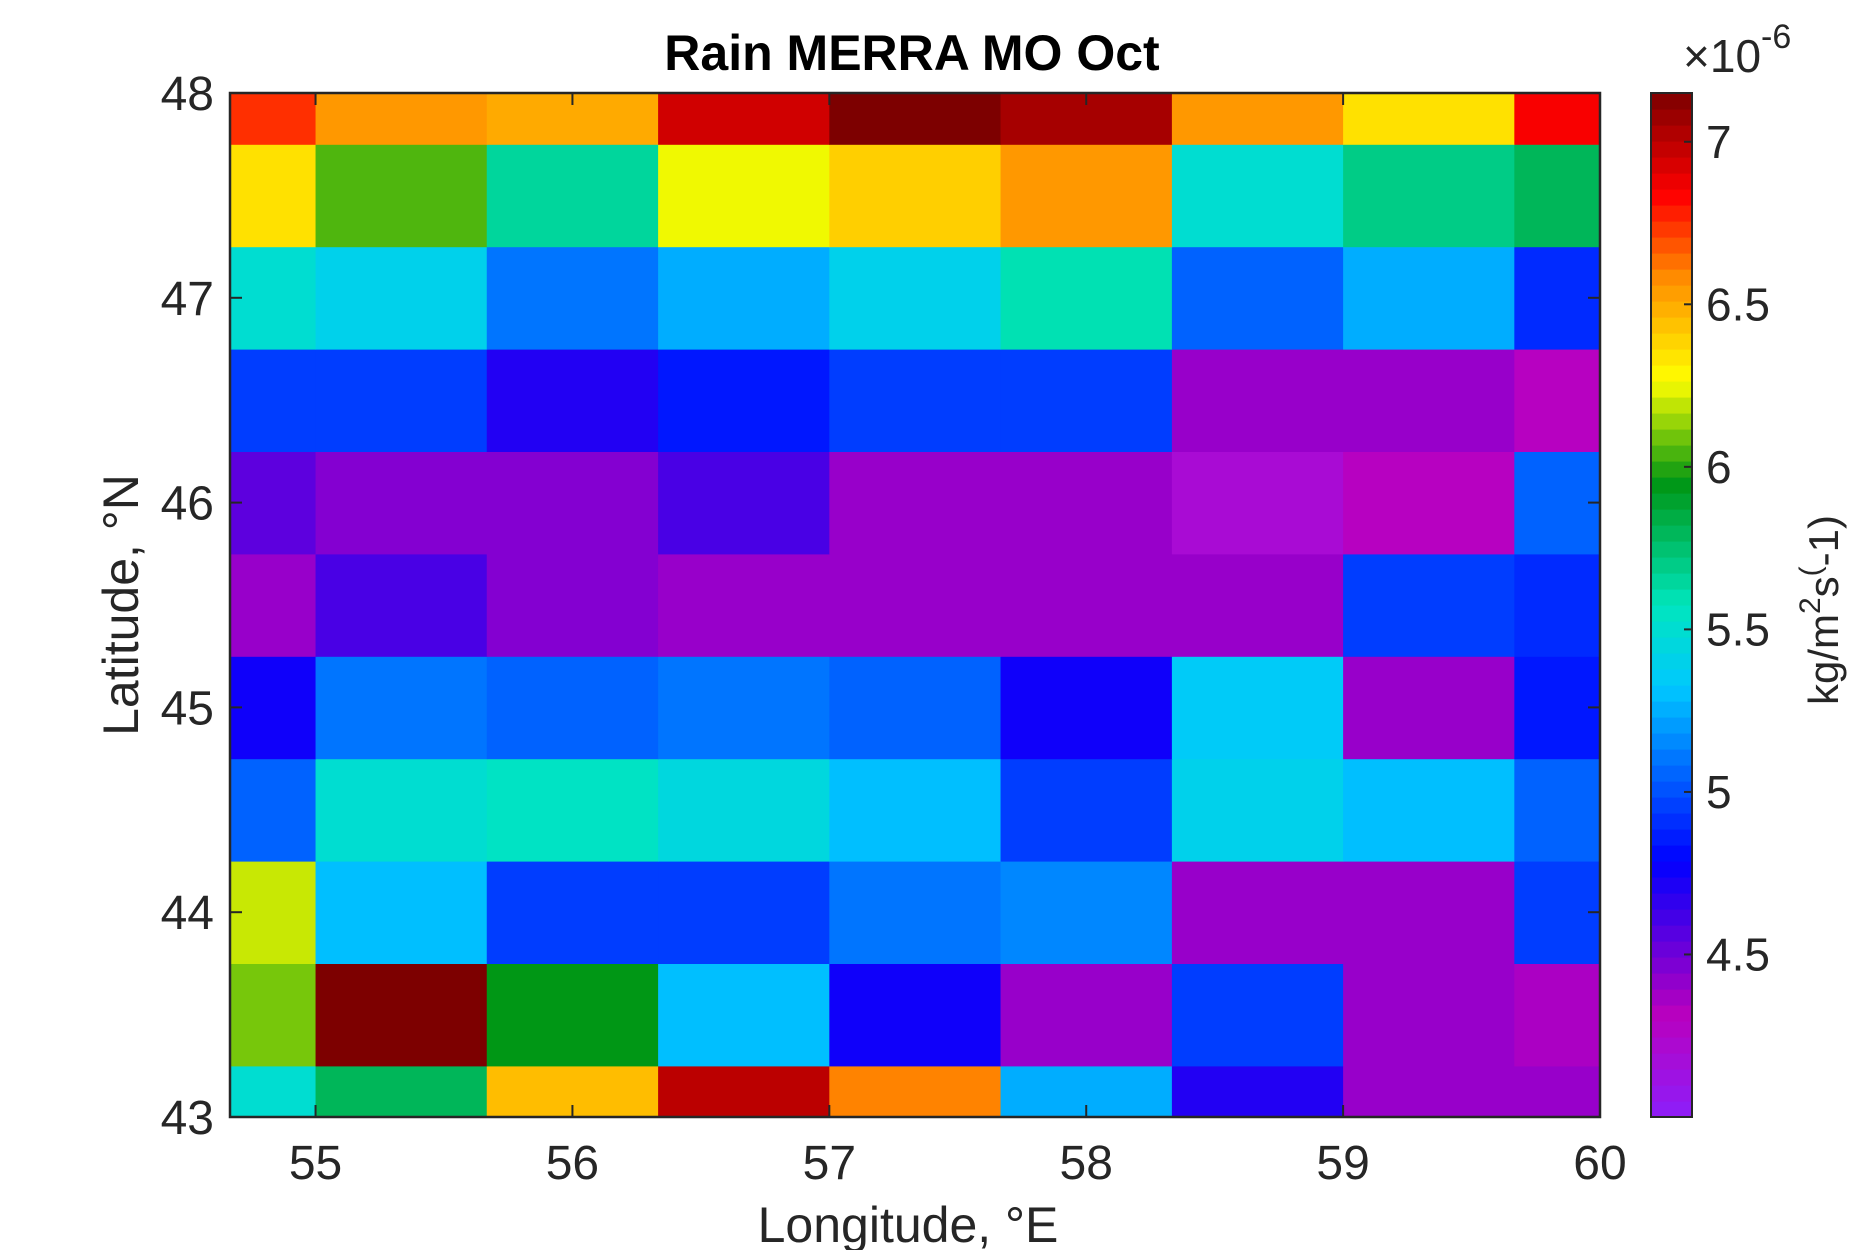  I want to click on y-tick-label: 43, so click(187, 1118).